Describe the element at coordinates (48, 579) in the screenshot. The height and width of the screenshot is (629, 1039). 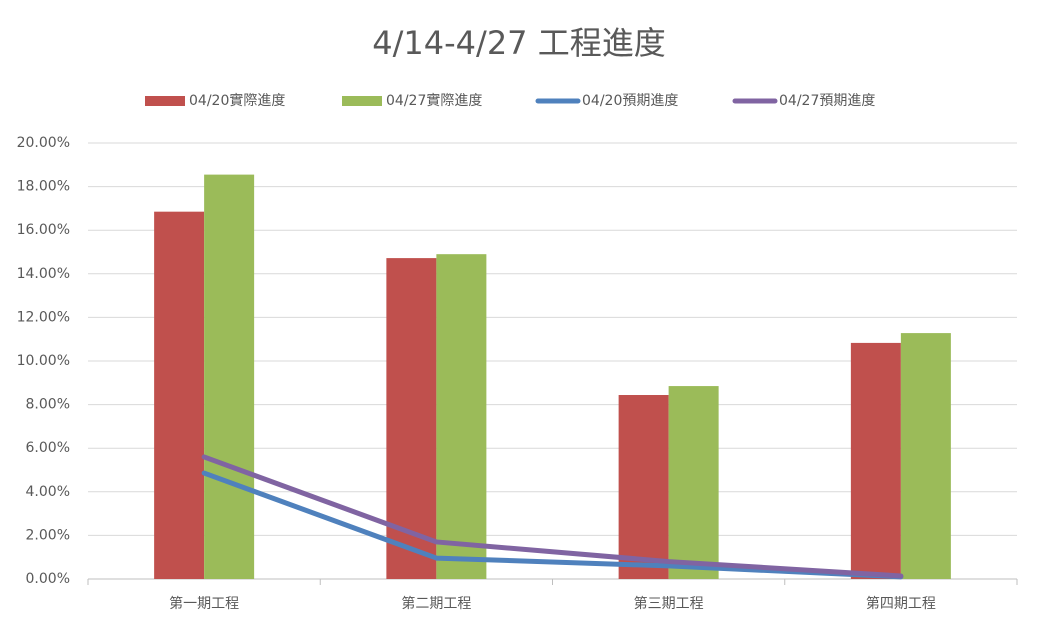
I see `y-tick-label: 0.00%` at that location.